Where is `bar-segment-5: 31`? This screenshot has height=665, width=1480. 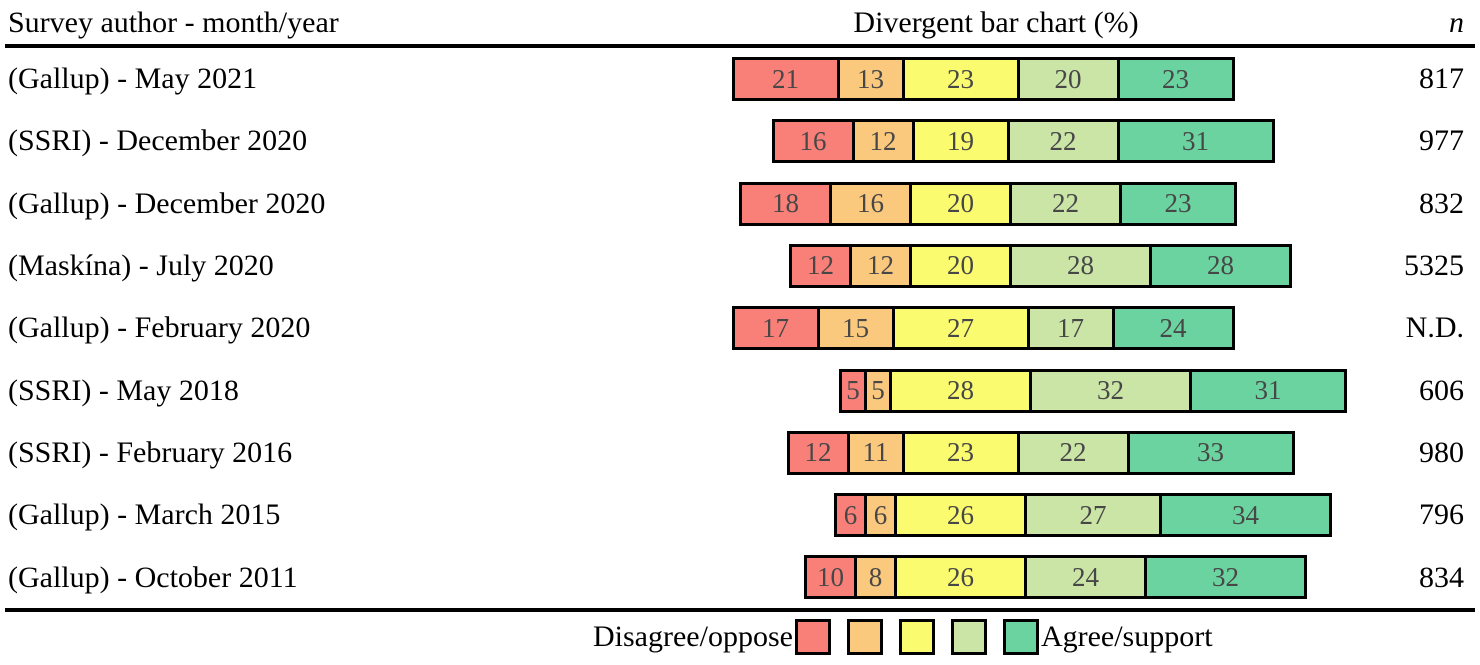
bar-segment-5: 31 is located at coordinates (1195, 141).